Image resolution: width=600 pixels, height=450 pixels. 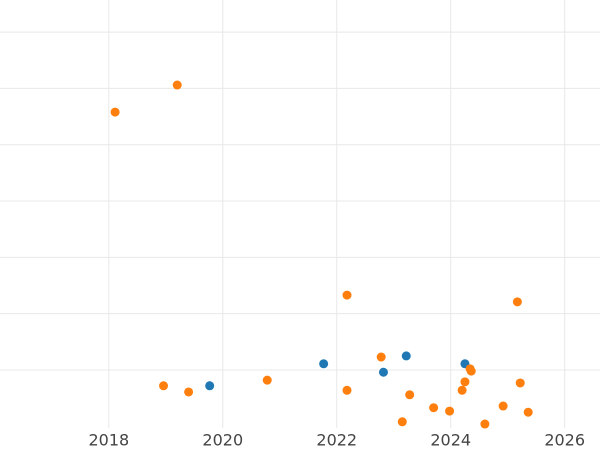 What do you see at coordinates (108, 440) in the screenshot?
I see `x-tick-label: 2018` at bounding box center [108, 440].